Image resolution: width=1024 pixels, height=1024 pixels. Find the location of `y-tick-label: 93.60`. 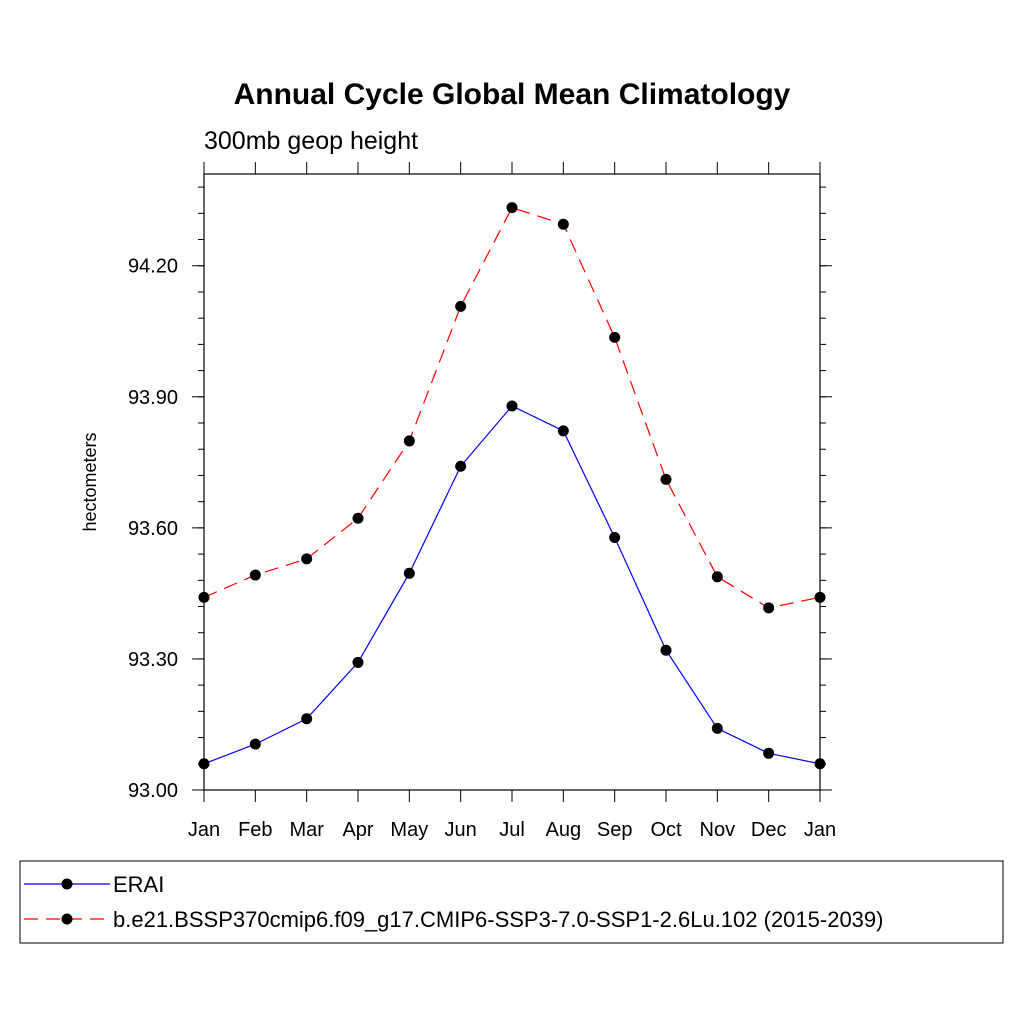

y-tick-label: 93.60 is located at coordinates (153, 529).